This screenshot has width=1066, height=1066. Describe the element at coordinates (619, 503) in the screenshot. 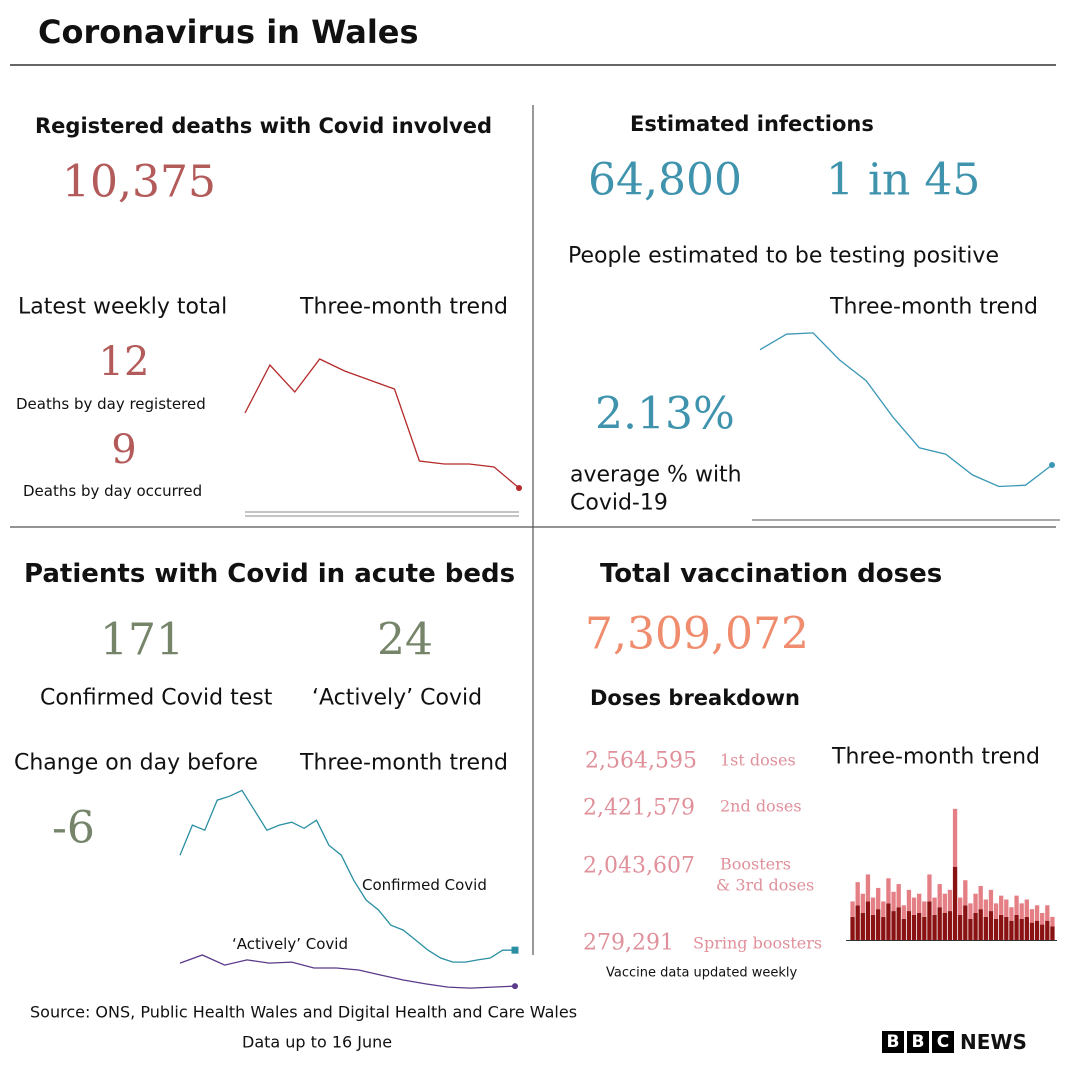

I see `label: Covid-19` at that location.